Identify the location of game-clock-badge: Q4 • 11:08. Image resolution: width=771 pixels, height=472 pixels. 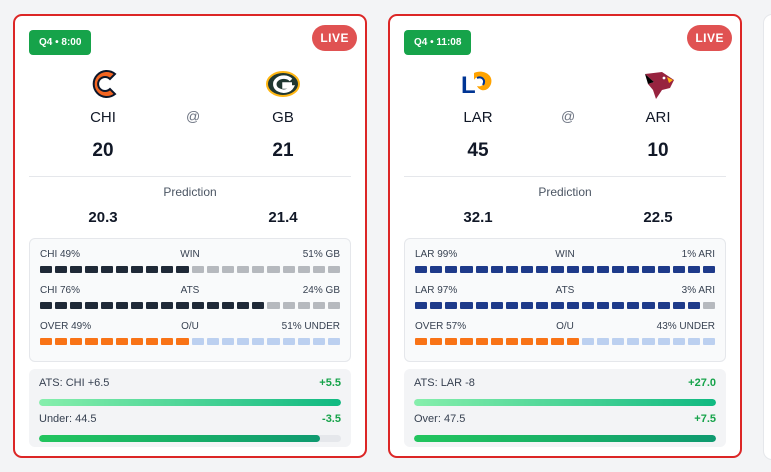
(438, 42).